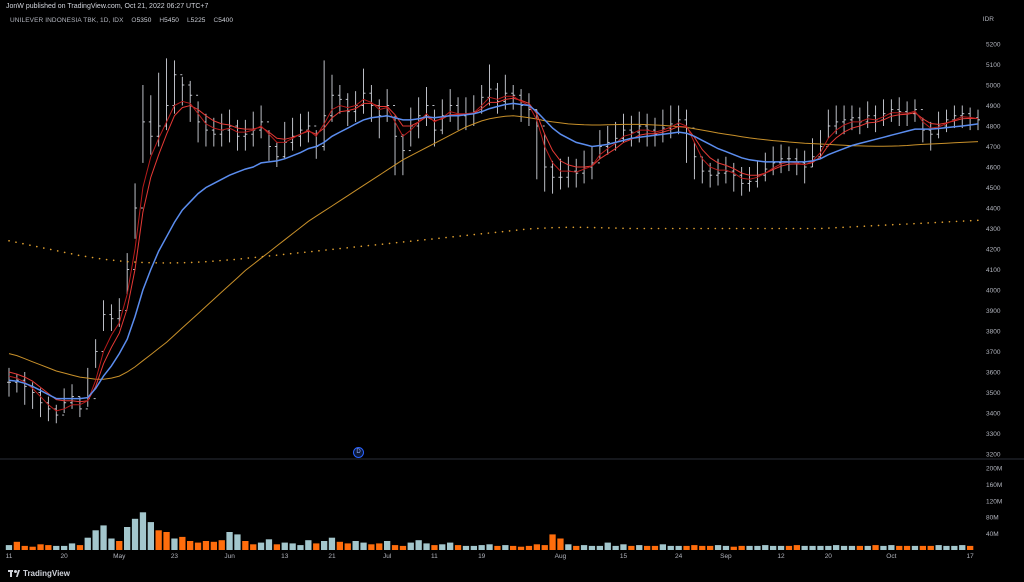 This screenshot has height=582, width=1024. Describe the element at coordinates (358, 452) in the screenshot. I see `dividend-event-marker: D` at that location.